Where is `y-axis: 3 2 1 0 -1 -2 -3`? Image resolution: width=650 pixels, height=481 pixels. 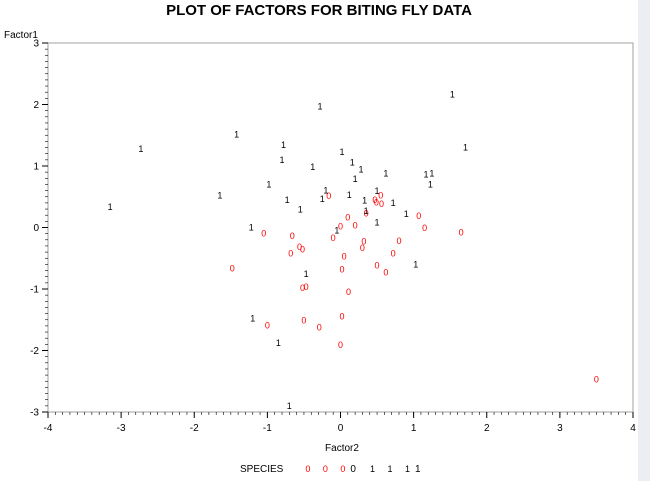
y-axis: 3 2 1 0 -1 -2 -3 is located at coordinates (39, 229).